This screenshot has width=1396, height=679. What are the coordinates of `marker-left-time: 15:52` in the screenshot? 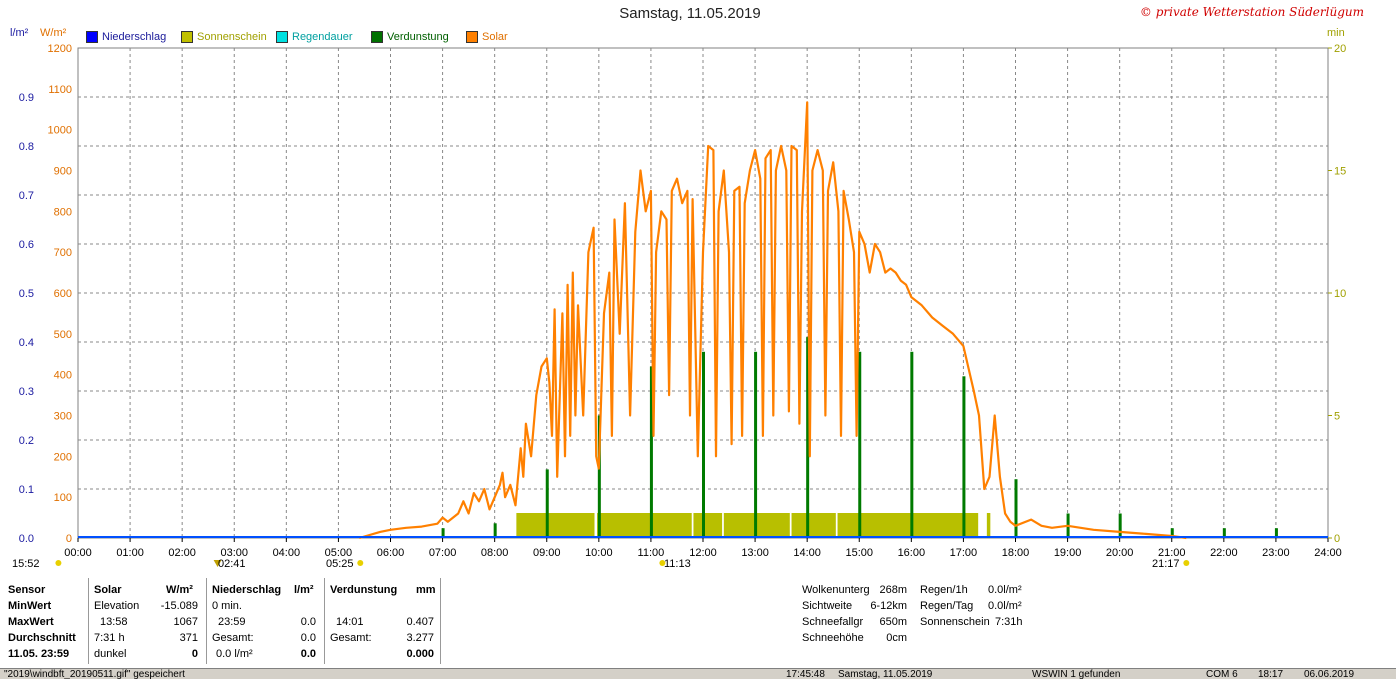 It's located at (26, 564).